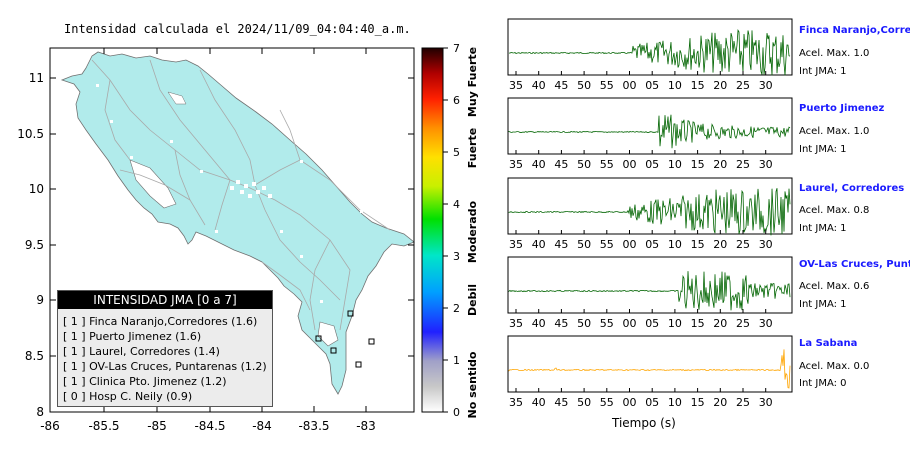 The height and width of the screenshot is (460, 910). What do you see at coordinates (153, 184) in the screenshot?
I see `gulf-nicoya` at bounding box center [153, 184].